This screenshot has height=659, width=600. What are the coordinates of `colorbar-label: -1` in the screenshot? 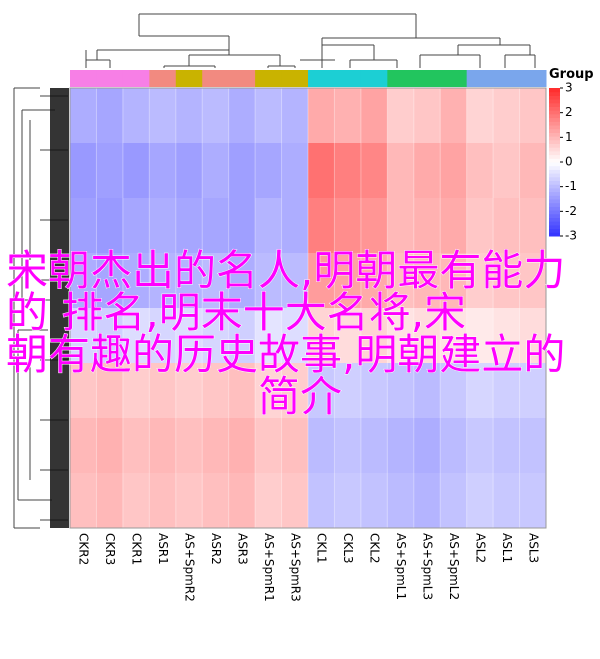 It's located at (571, 186).